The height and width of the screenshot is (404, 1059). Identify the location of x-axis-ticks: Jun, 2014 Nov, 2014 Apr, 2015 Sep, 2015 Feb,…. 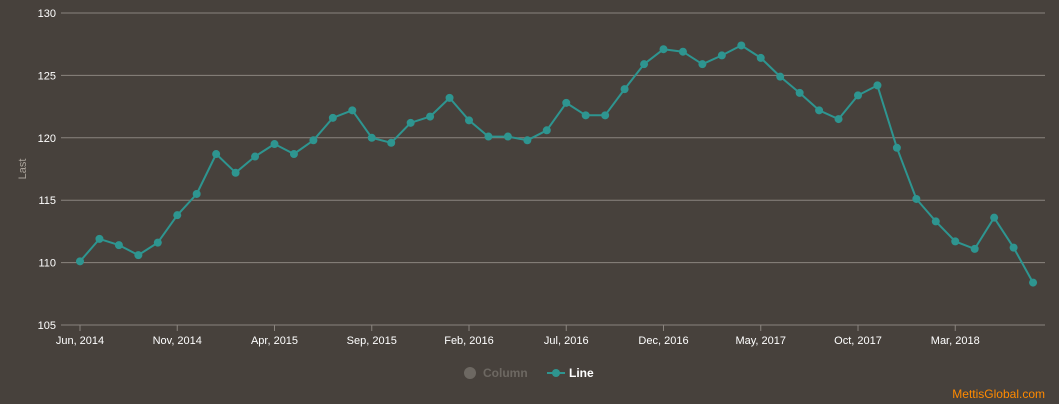
(518, 336).